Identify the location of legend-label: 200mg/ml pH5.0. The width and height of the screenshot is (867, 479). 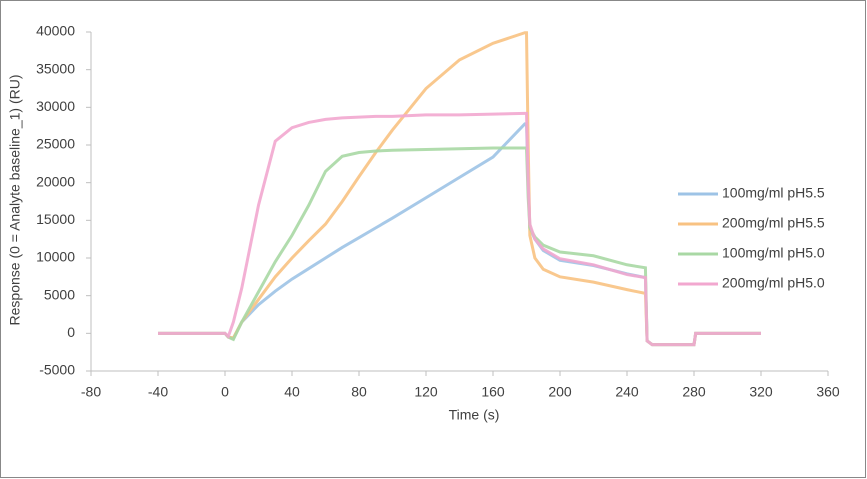
(773, 283).